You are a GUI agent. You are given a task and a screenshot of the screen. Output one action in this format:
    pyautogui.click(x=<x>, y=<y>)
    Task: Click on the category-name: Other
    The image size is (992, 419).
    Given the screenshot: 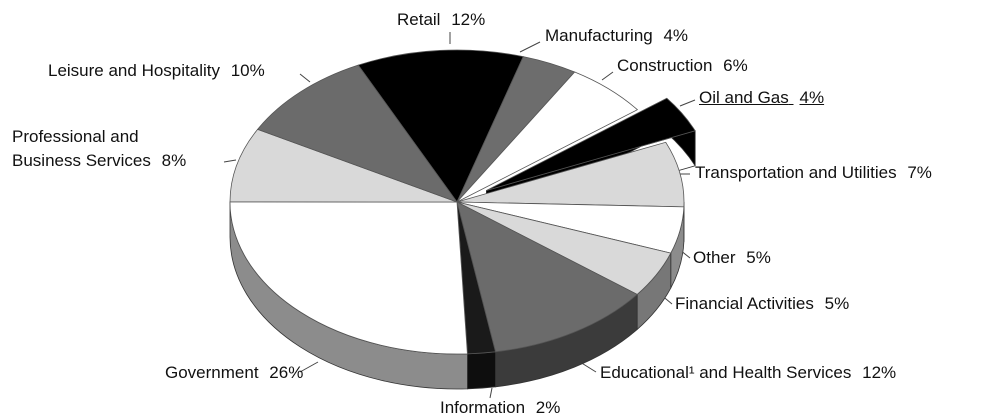 What is the action you would take?
    pyautogui.click(x=714, y=257)
    